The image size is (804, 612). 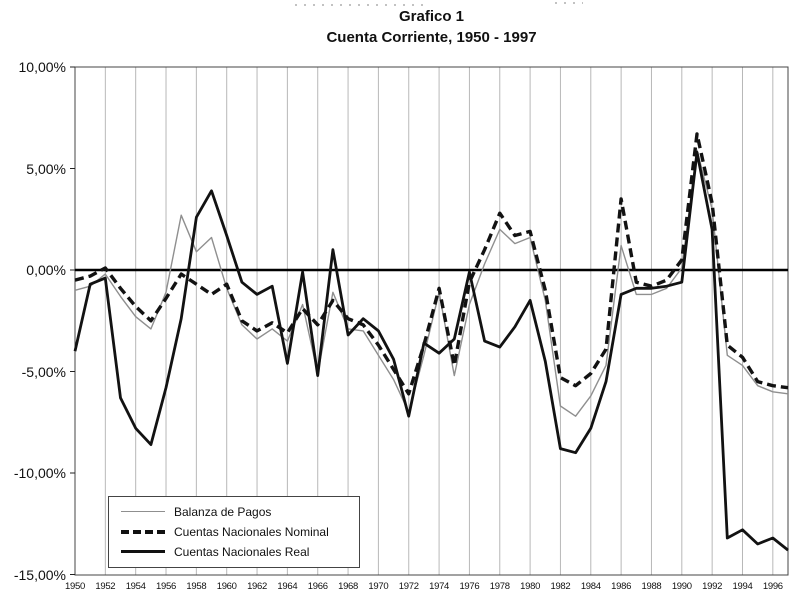 What do you see at coordinates (257, 586) in the screenshot?
I see `x-axis-label: 1962` at bounding box center [257, 586].